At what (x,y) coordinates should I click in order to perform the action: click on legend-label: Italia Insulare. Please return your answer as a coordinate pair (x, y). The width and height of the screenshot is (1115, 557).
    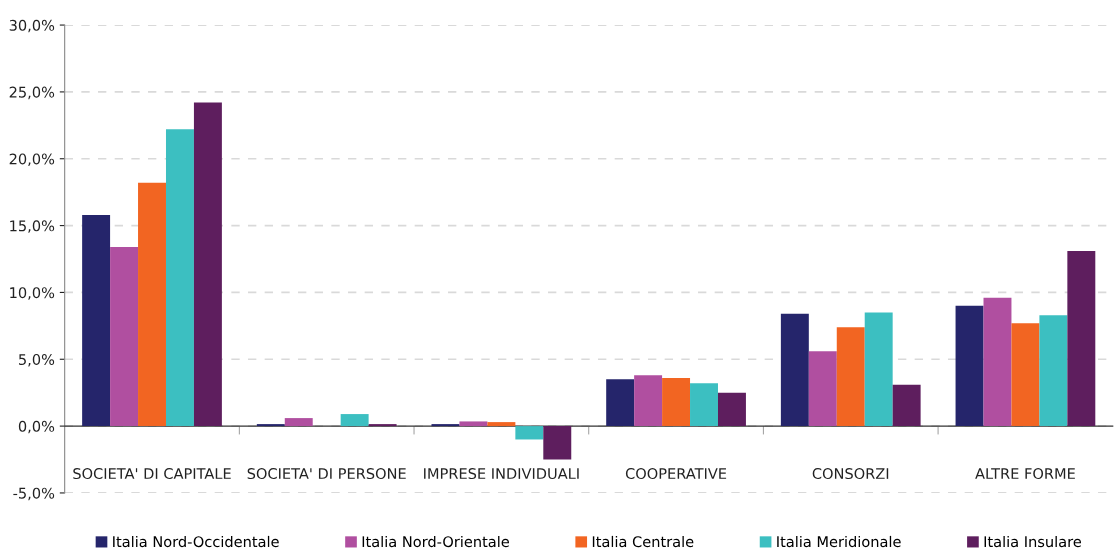
    Looking at the image, I should click on (1032, 541).